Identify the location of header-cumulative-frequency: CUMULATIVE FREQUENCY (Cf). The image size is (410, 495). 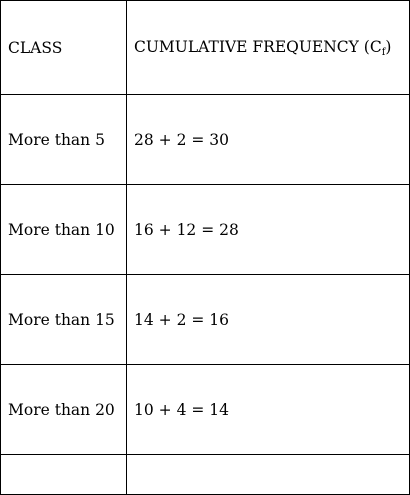
(268, 47).